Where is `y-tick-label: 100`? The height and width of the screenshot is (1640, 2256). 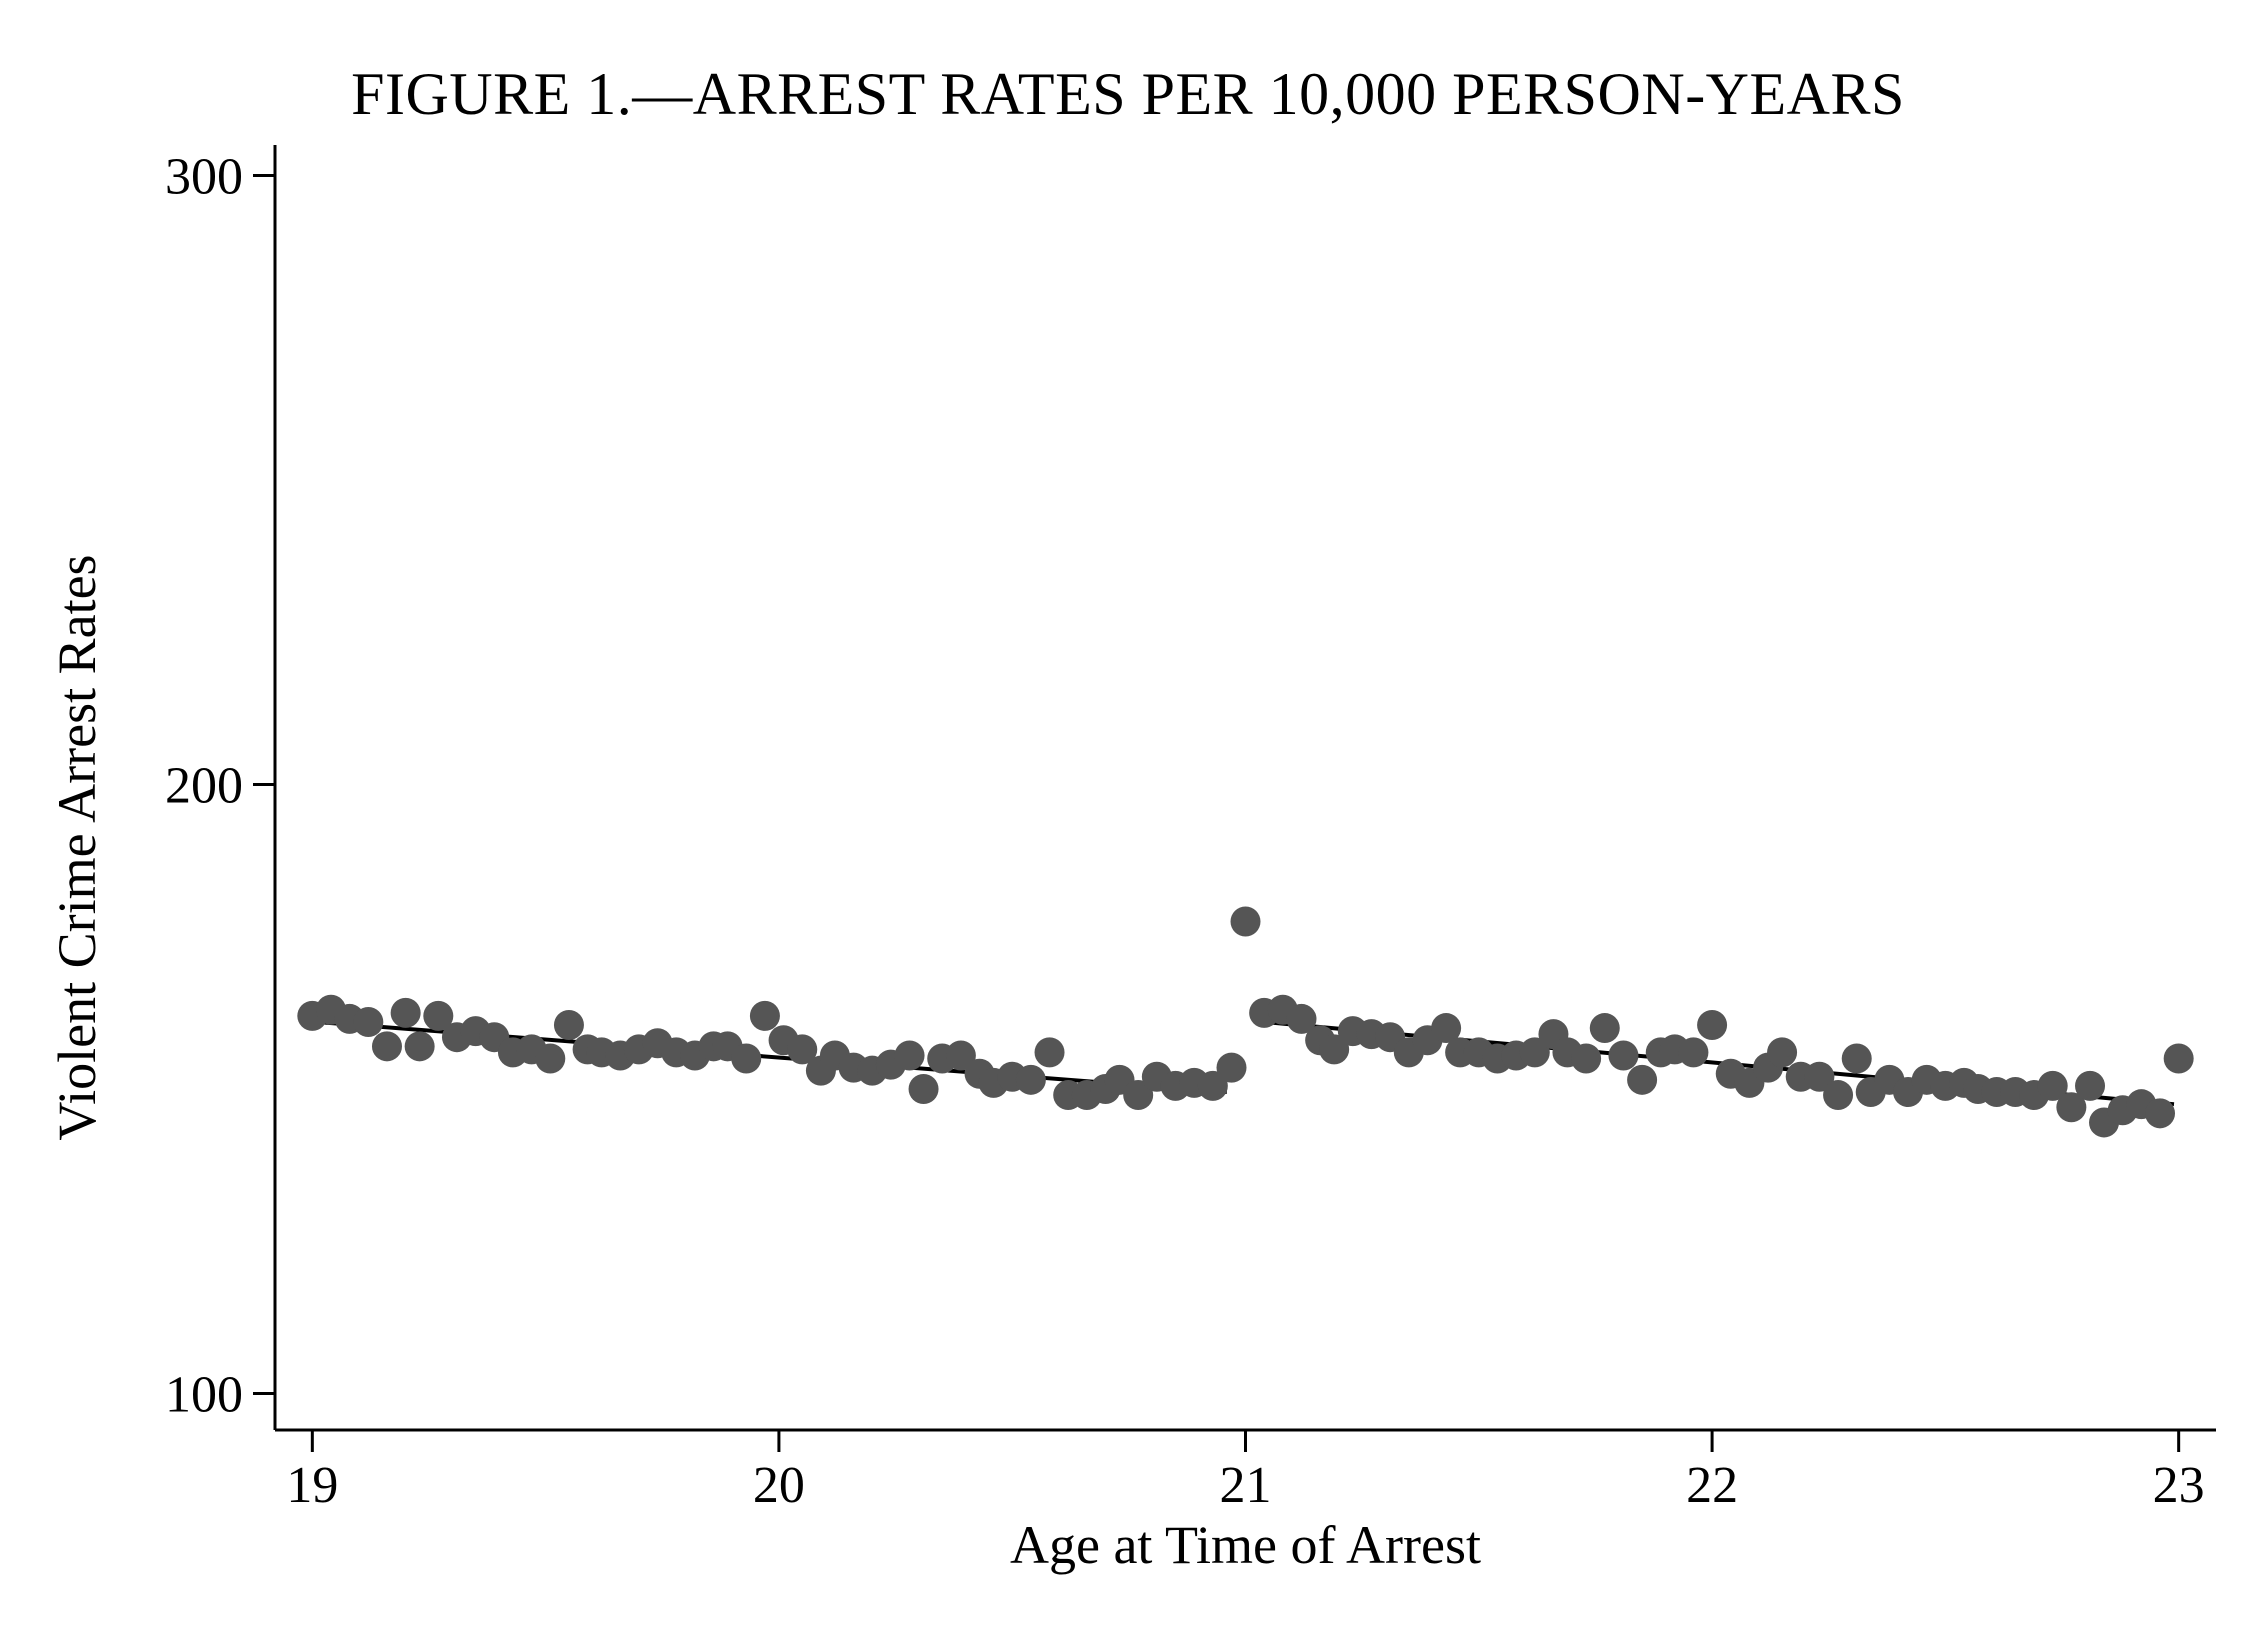
y-tick-label: 100 is located at coordinates (204, 1394).